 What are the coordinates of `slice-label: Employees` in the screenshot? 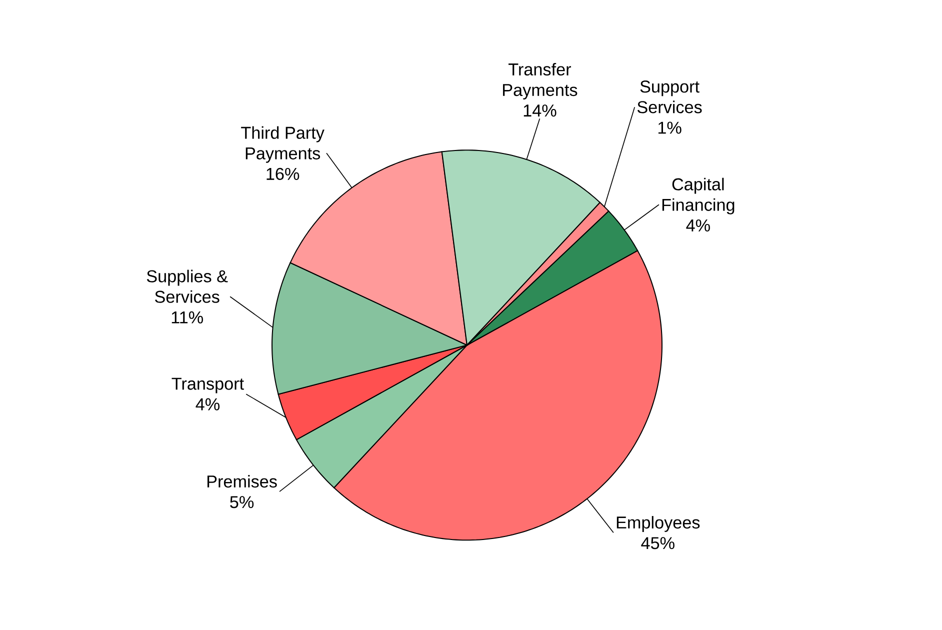 It's located at (658, 524).